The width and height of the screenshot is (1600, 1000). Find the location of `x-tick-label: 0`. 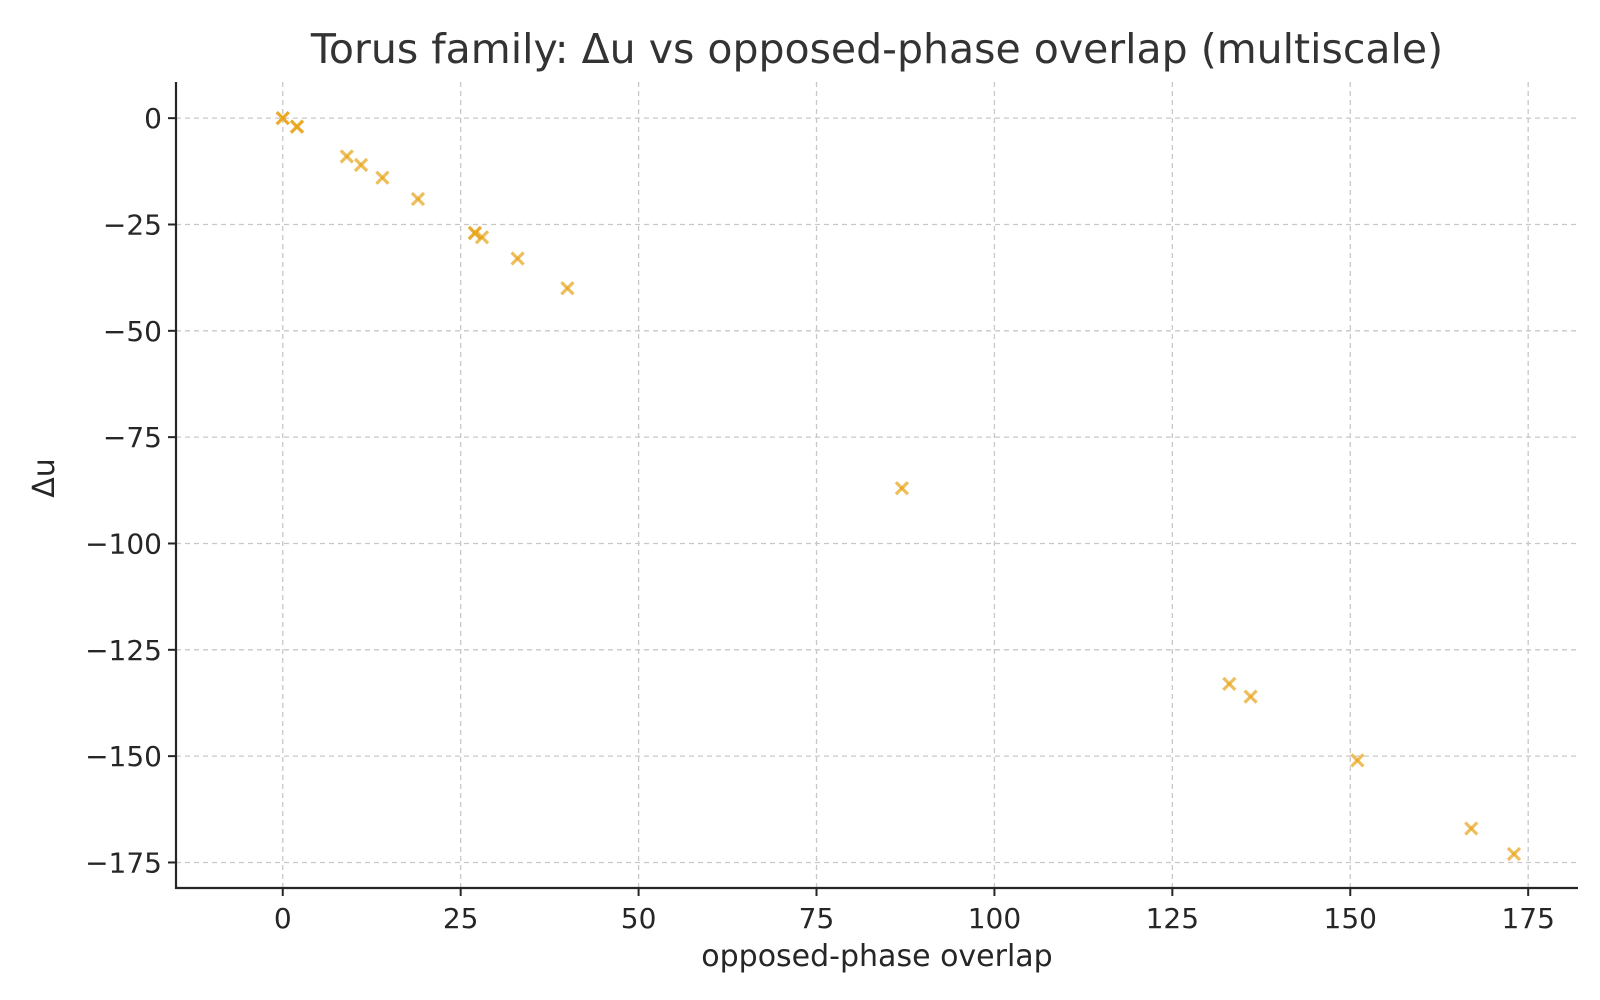

x-tick-label: 0 is located at coordinates (283, 918).